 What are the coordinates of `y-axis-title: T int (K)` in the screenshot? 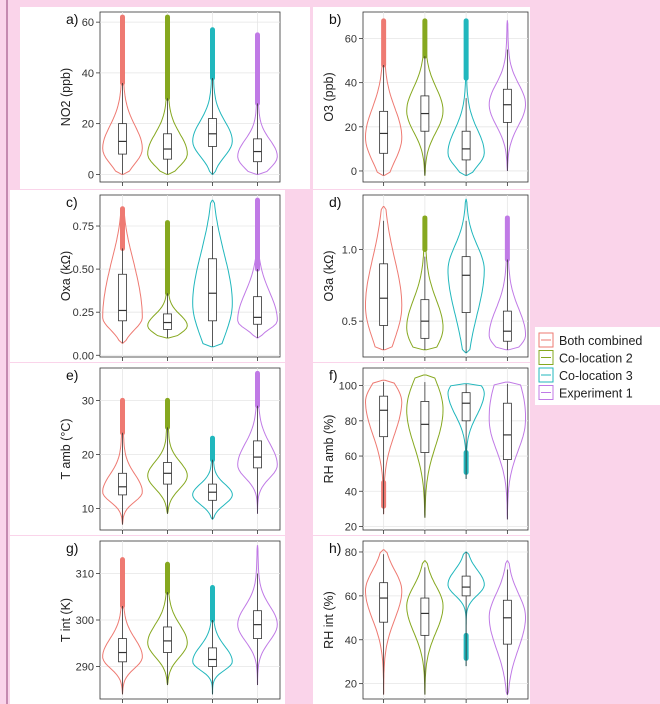 It's located at (66, 620).